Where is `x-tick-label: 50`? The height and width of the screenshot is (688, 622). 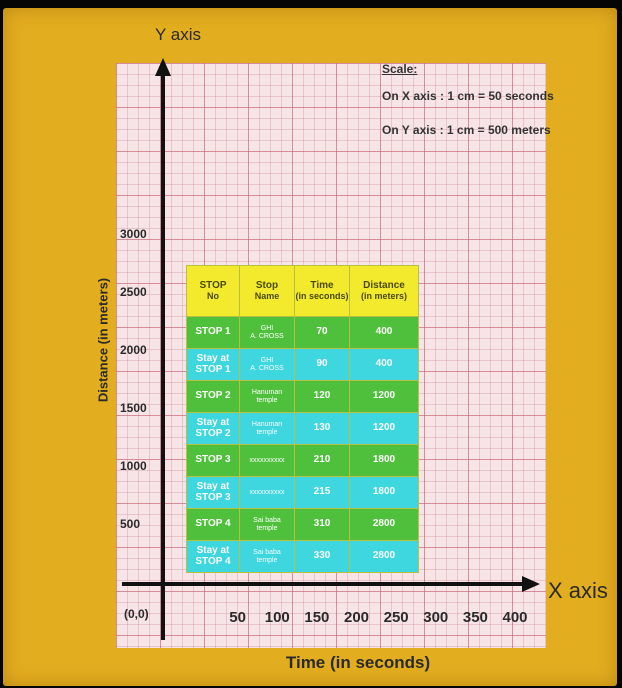
x-tick-label: 50 is located at coordinates (237, 617).